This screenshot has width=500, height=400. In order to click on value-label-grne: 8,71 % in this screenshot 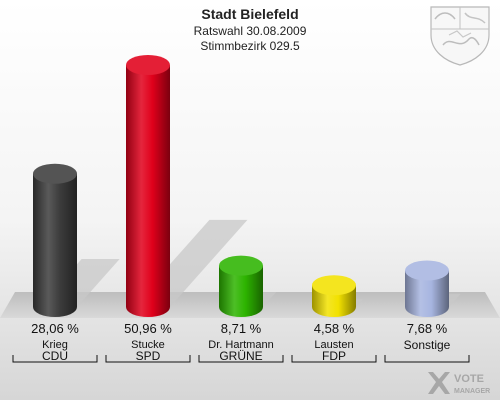, I will do `click(241, 328)`.